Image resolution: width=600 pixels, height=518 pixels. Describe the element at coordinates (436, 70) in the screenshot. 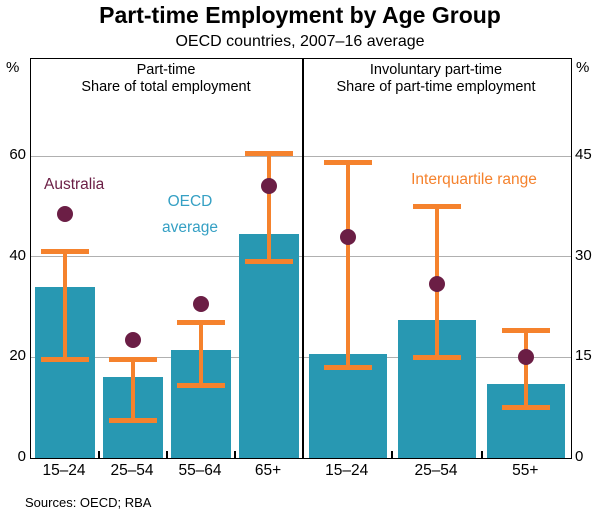

I see `right-panel-heading-line1: Involuntary part-time` at that location.